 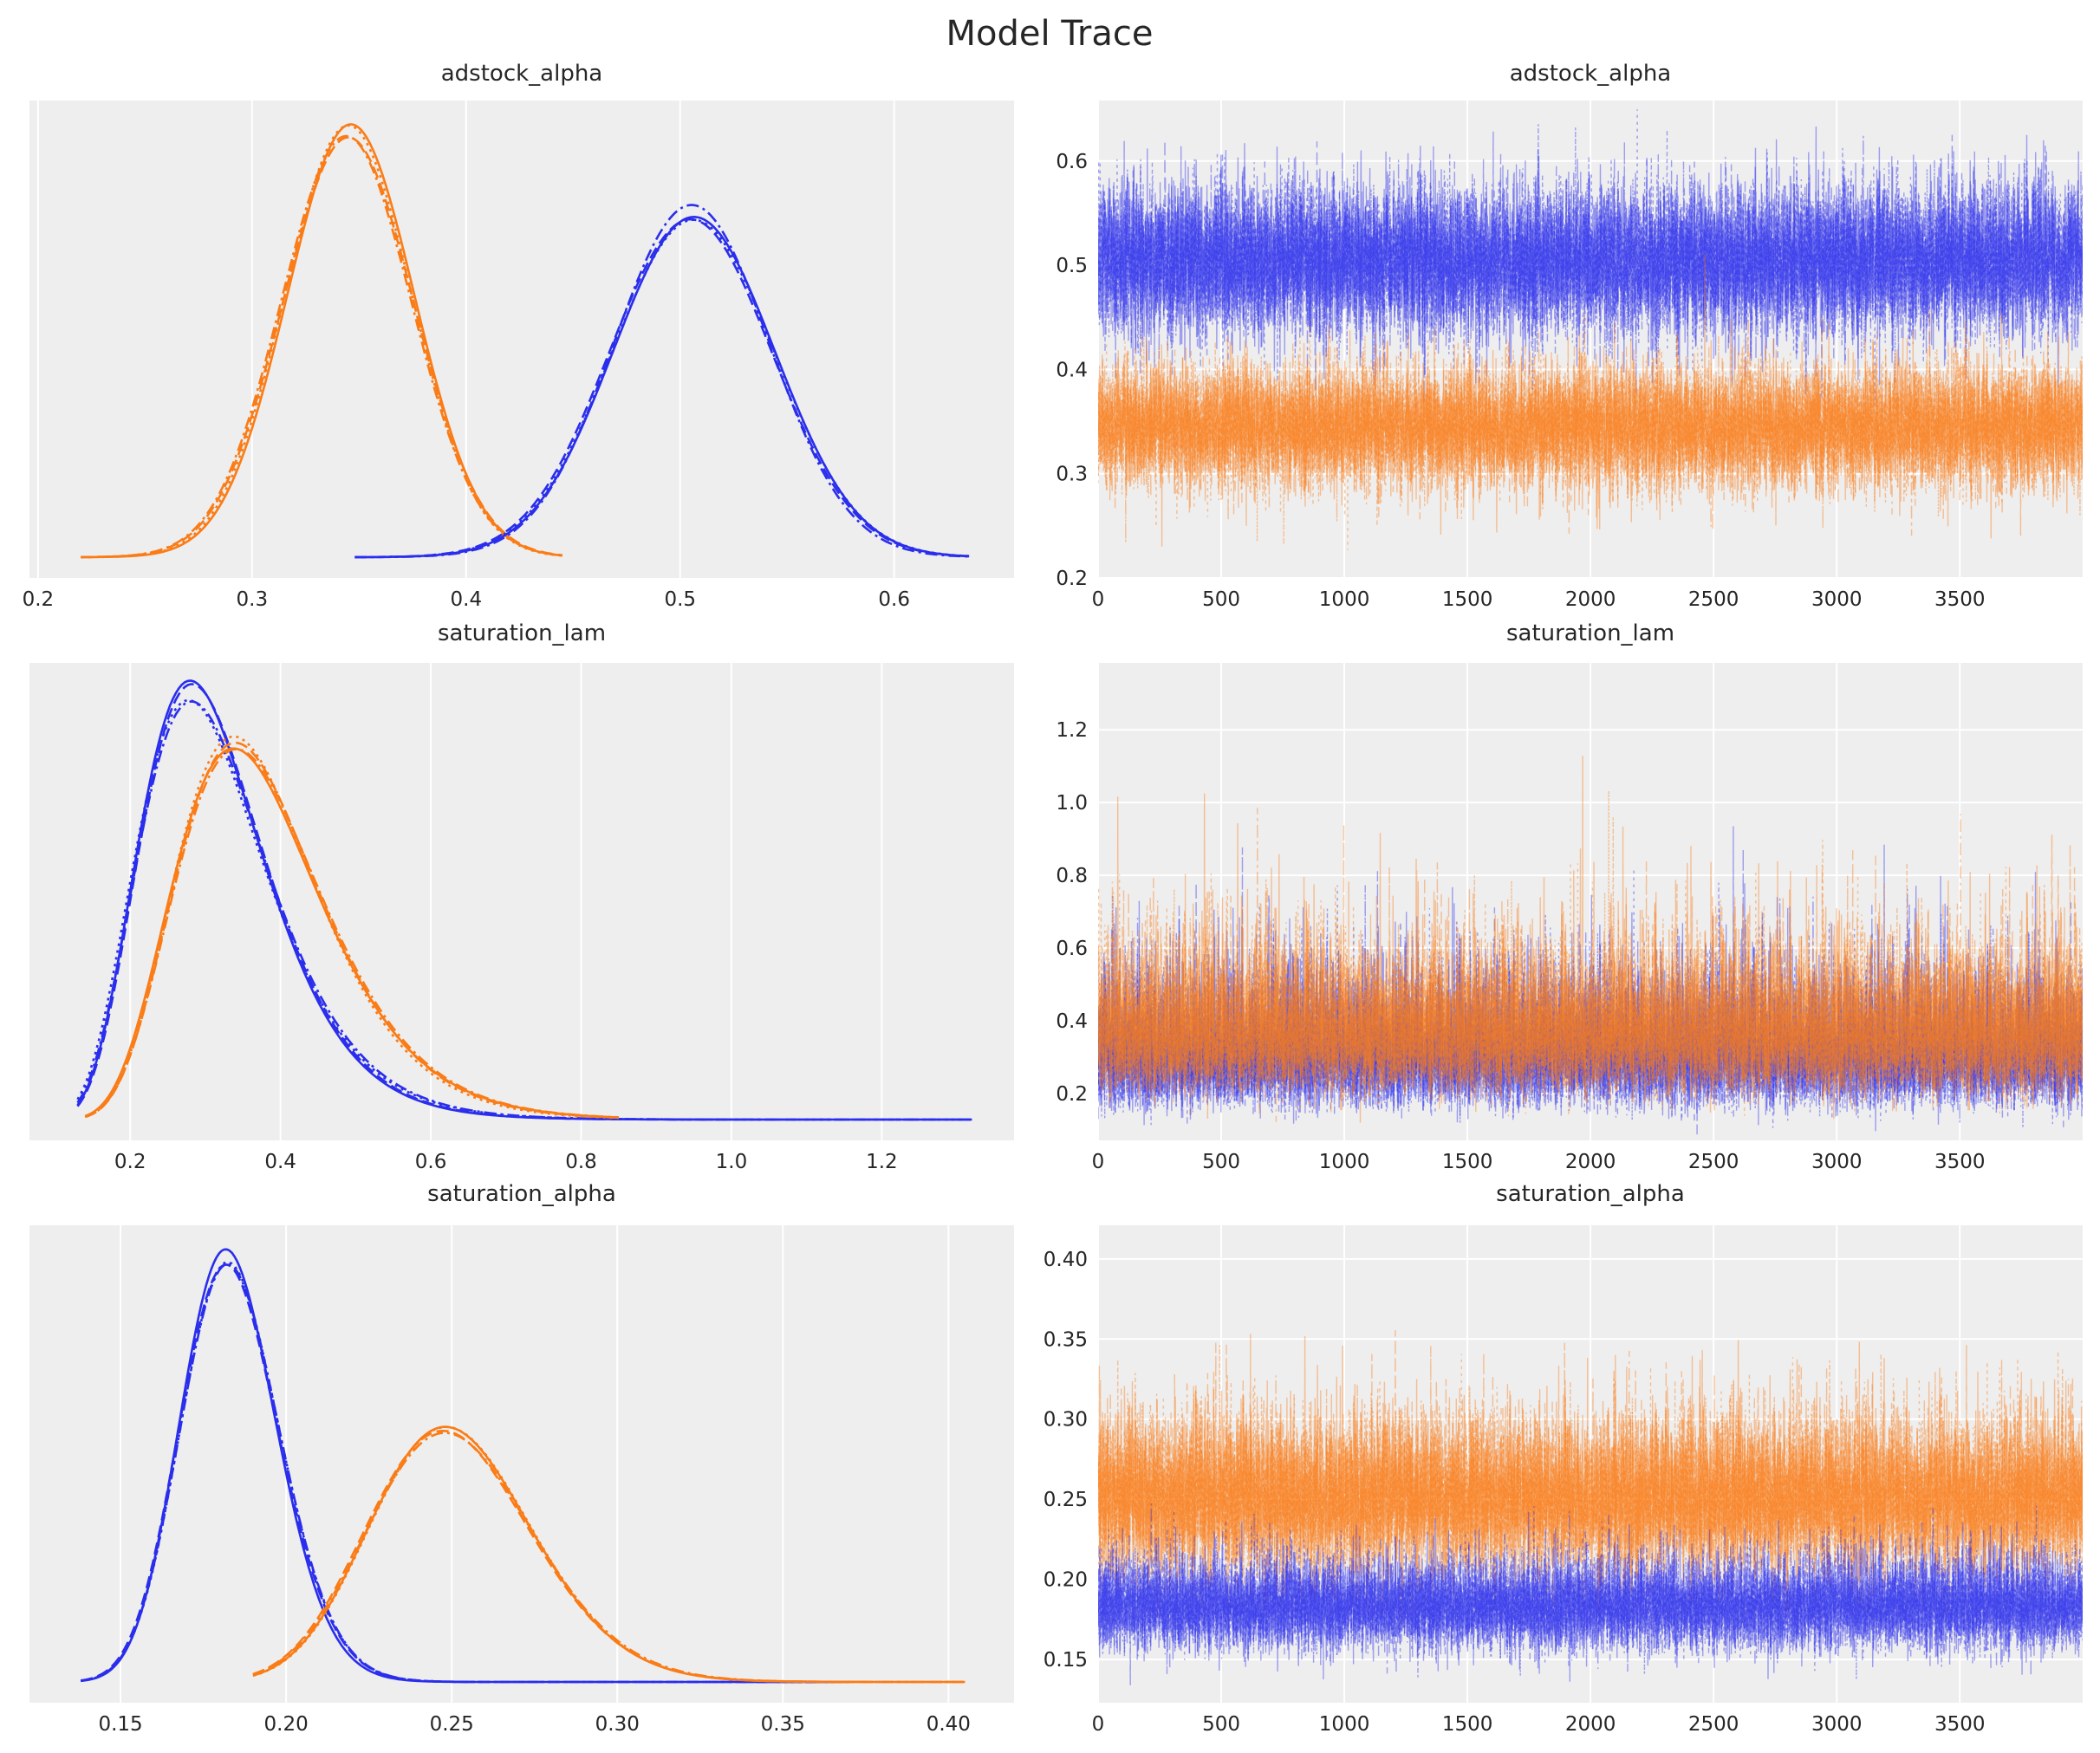 I want to click on panel-kde-adstock_alpha: adstock_alpha 0.2 0.3 0.4 0.5 0.6, so click(x=518, y=336).